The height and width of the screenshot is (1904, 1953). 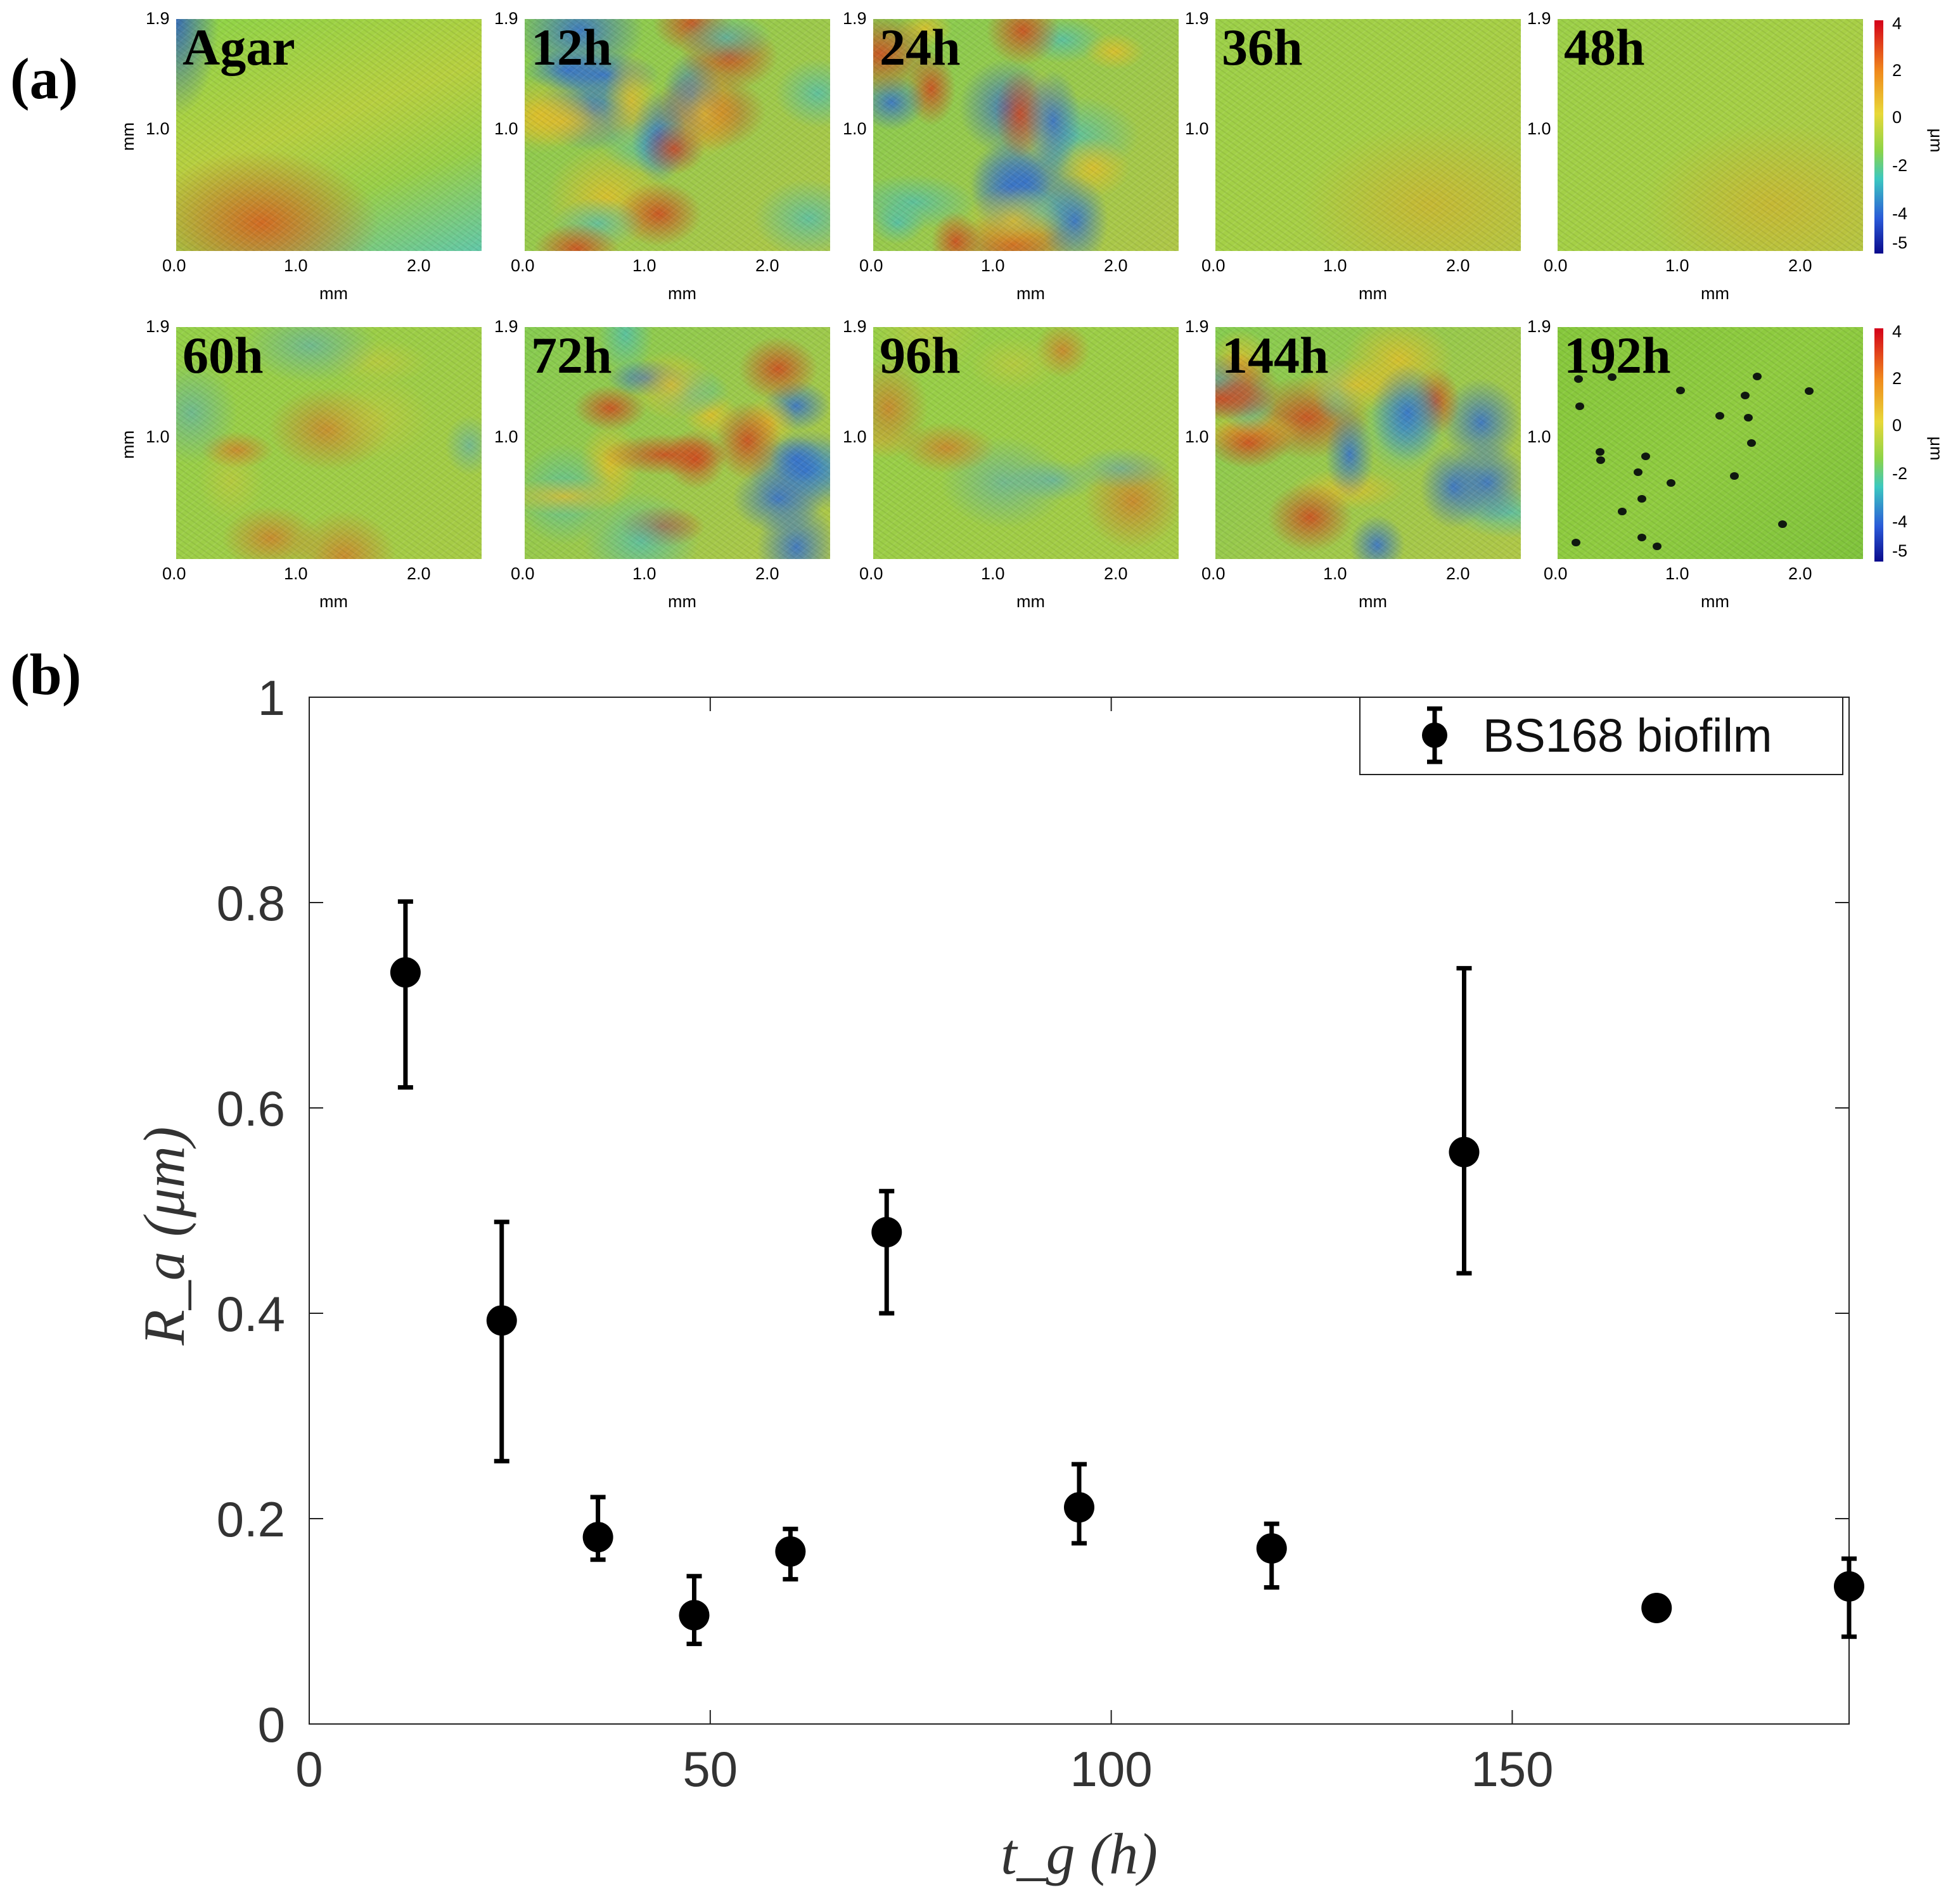 I want to click on x-axis-label: t_g (h), so click(x=1079, y=1854).